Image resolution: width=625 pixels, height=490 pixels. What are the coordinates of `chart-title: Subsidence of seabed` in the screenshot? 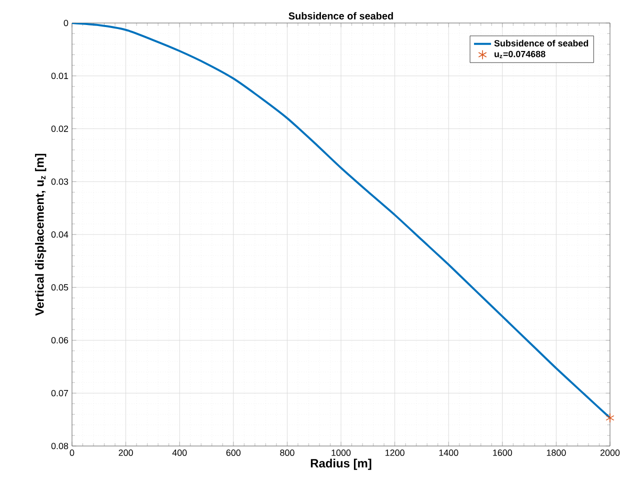 It's located at (340, 16).